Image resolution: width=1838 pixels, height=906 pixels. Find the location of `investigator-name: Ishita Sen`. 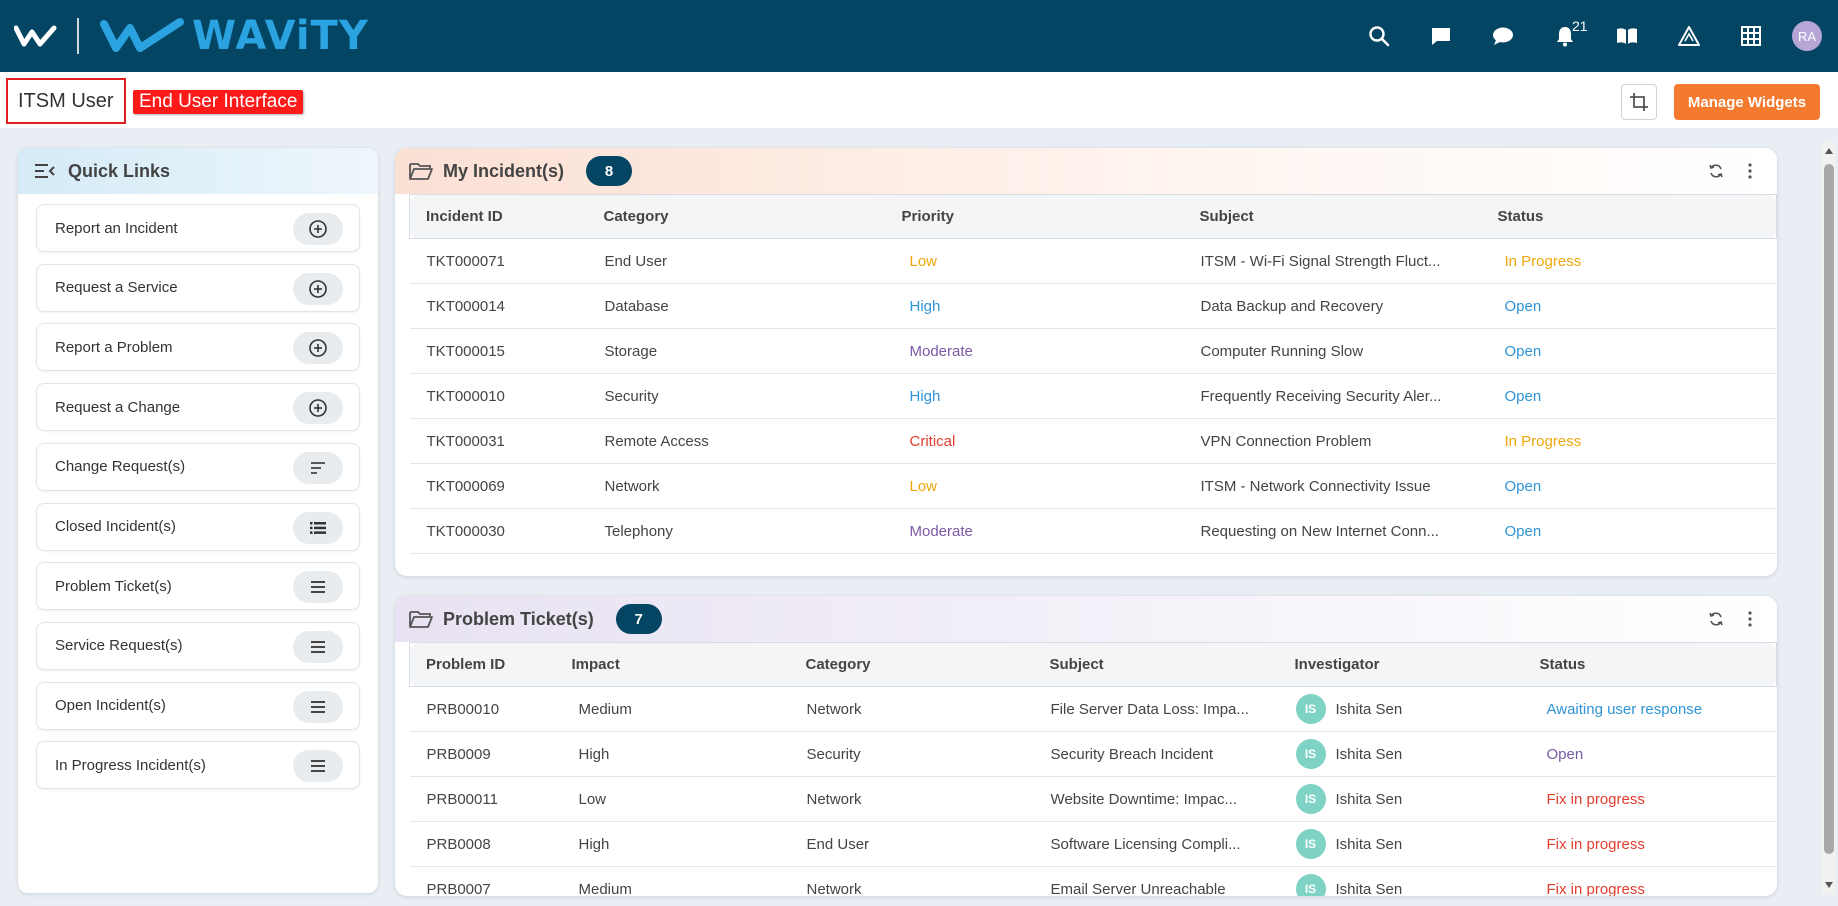

investigator-name: Ishita Sen is located at coordinates (1369, 799).